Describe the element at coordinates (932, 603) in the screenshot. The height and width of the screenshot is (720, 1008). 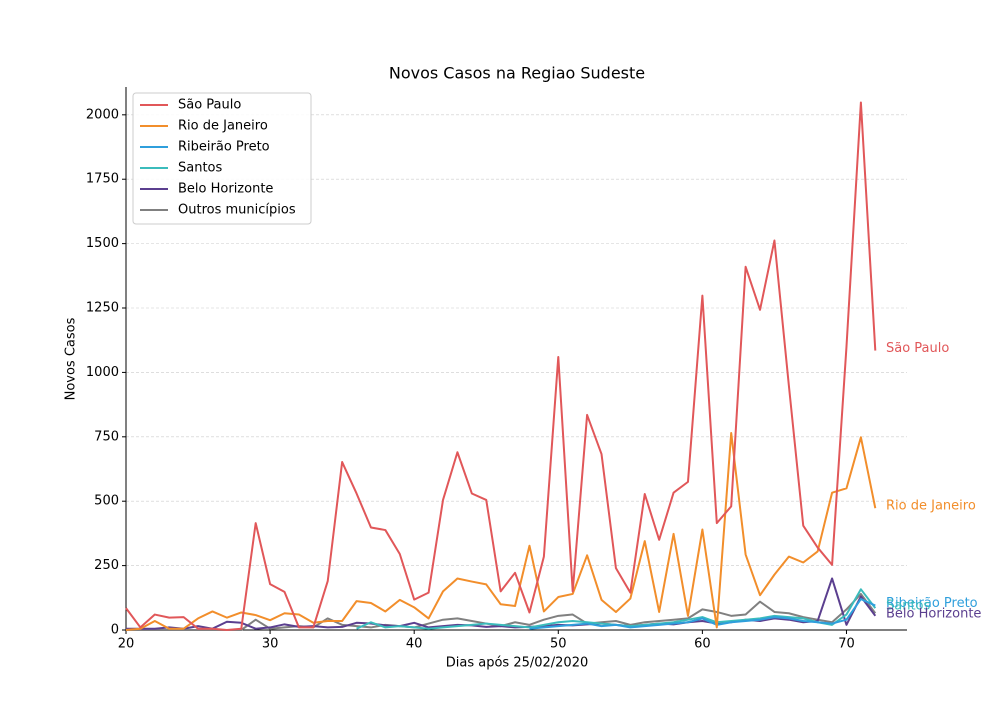
I see `end-label: Ribeirão Preto` at that location.